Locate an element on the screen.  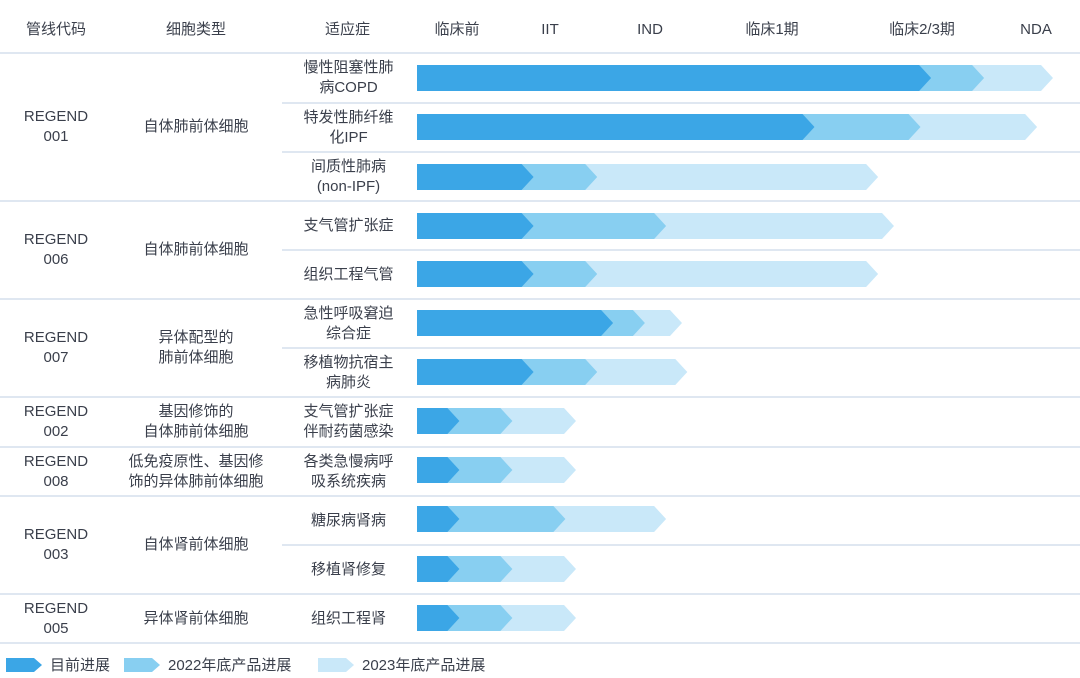
program-cell-type: 异体肾前体细胞 is located at coordinates (196, 618).